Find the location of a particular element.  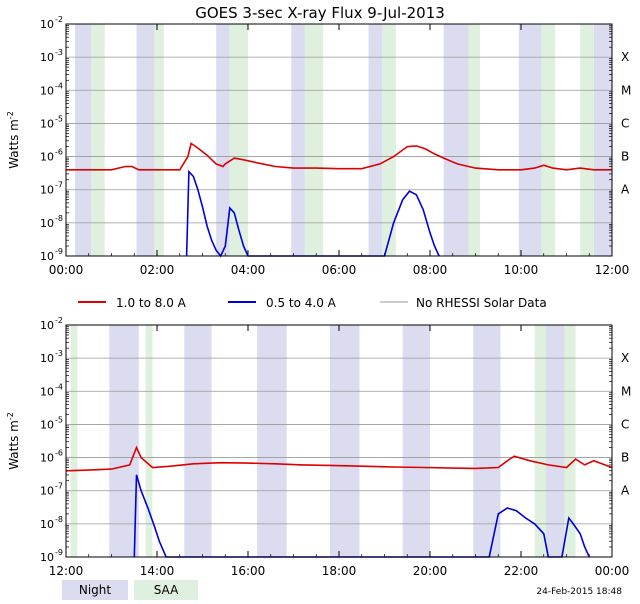

x-tick-label: 08:00 is located at coordinates (430, 270).